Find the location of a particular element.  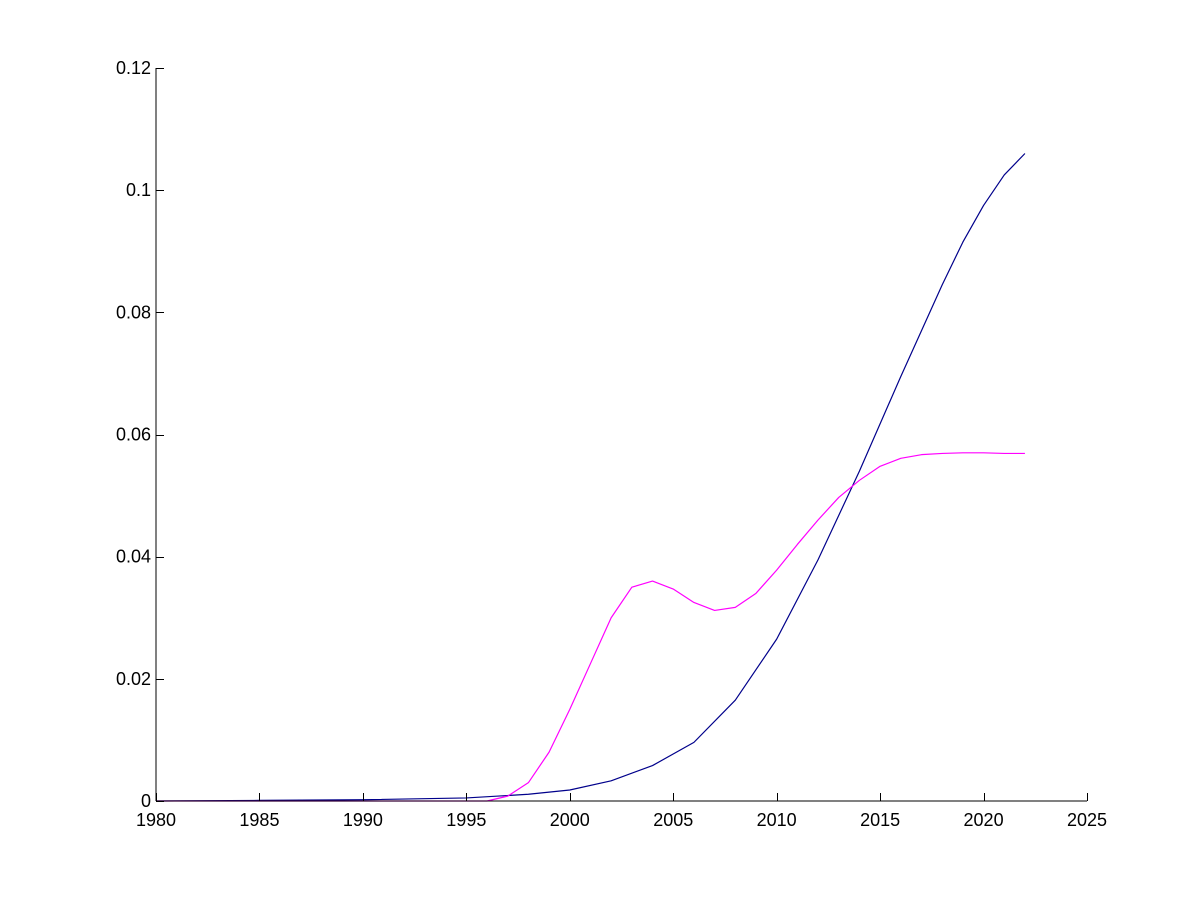

y-tick-label: 0.1 is located at coordinates (138, 190).